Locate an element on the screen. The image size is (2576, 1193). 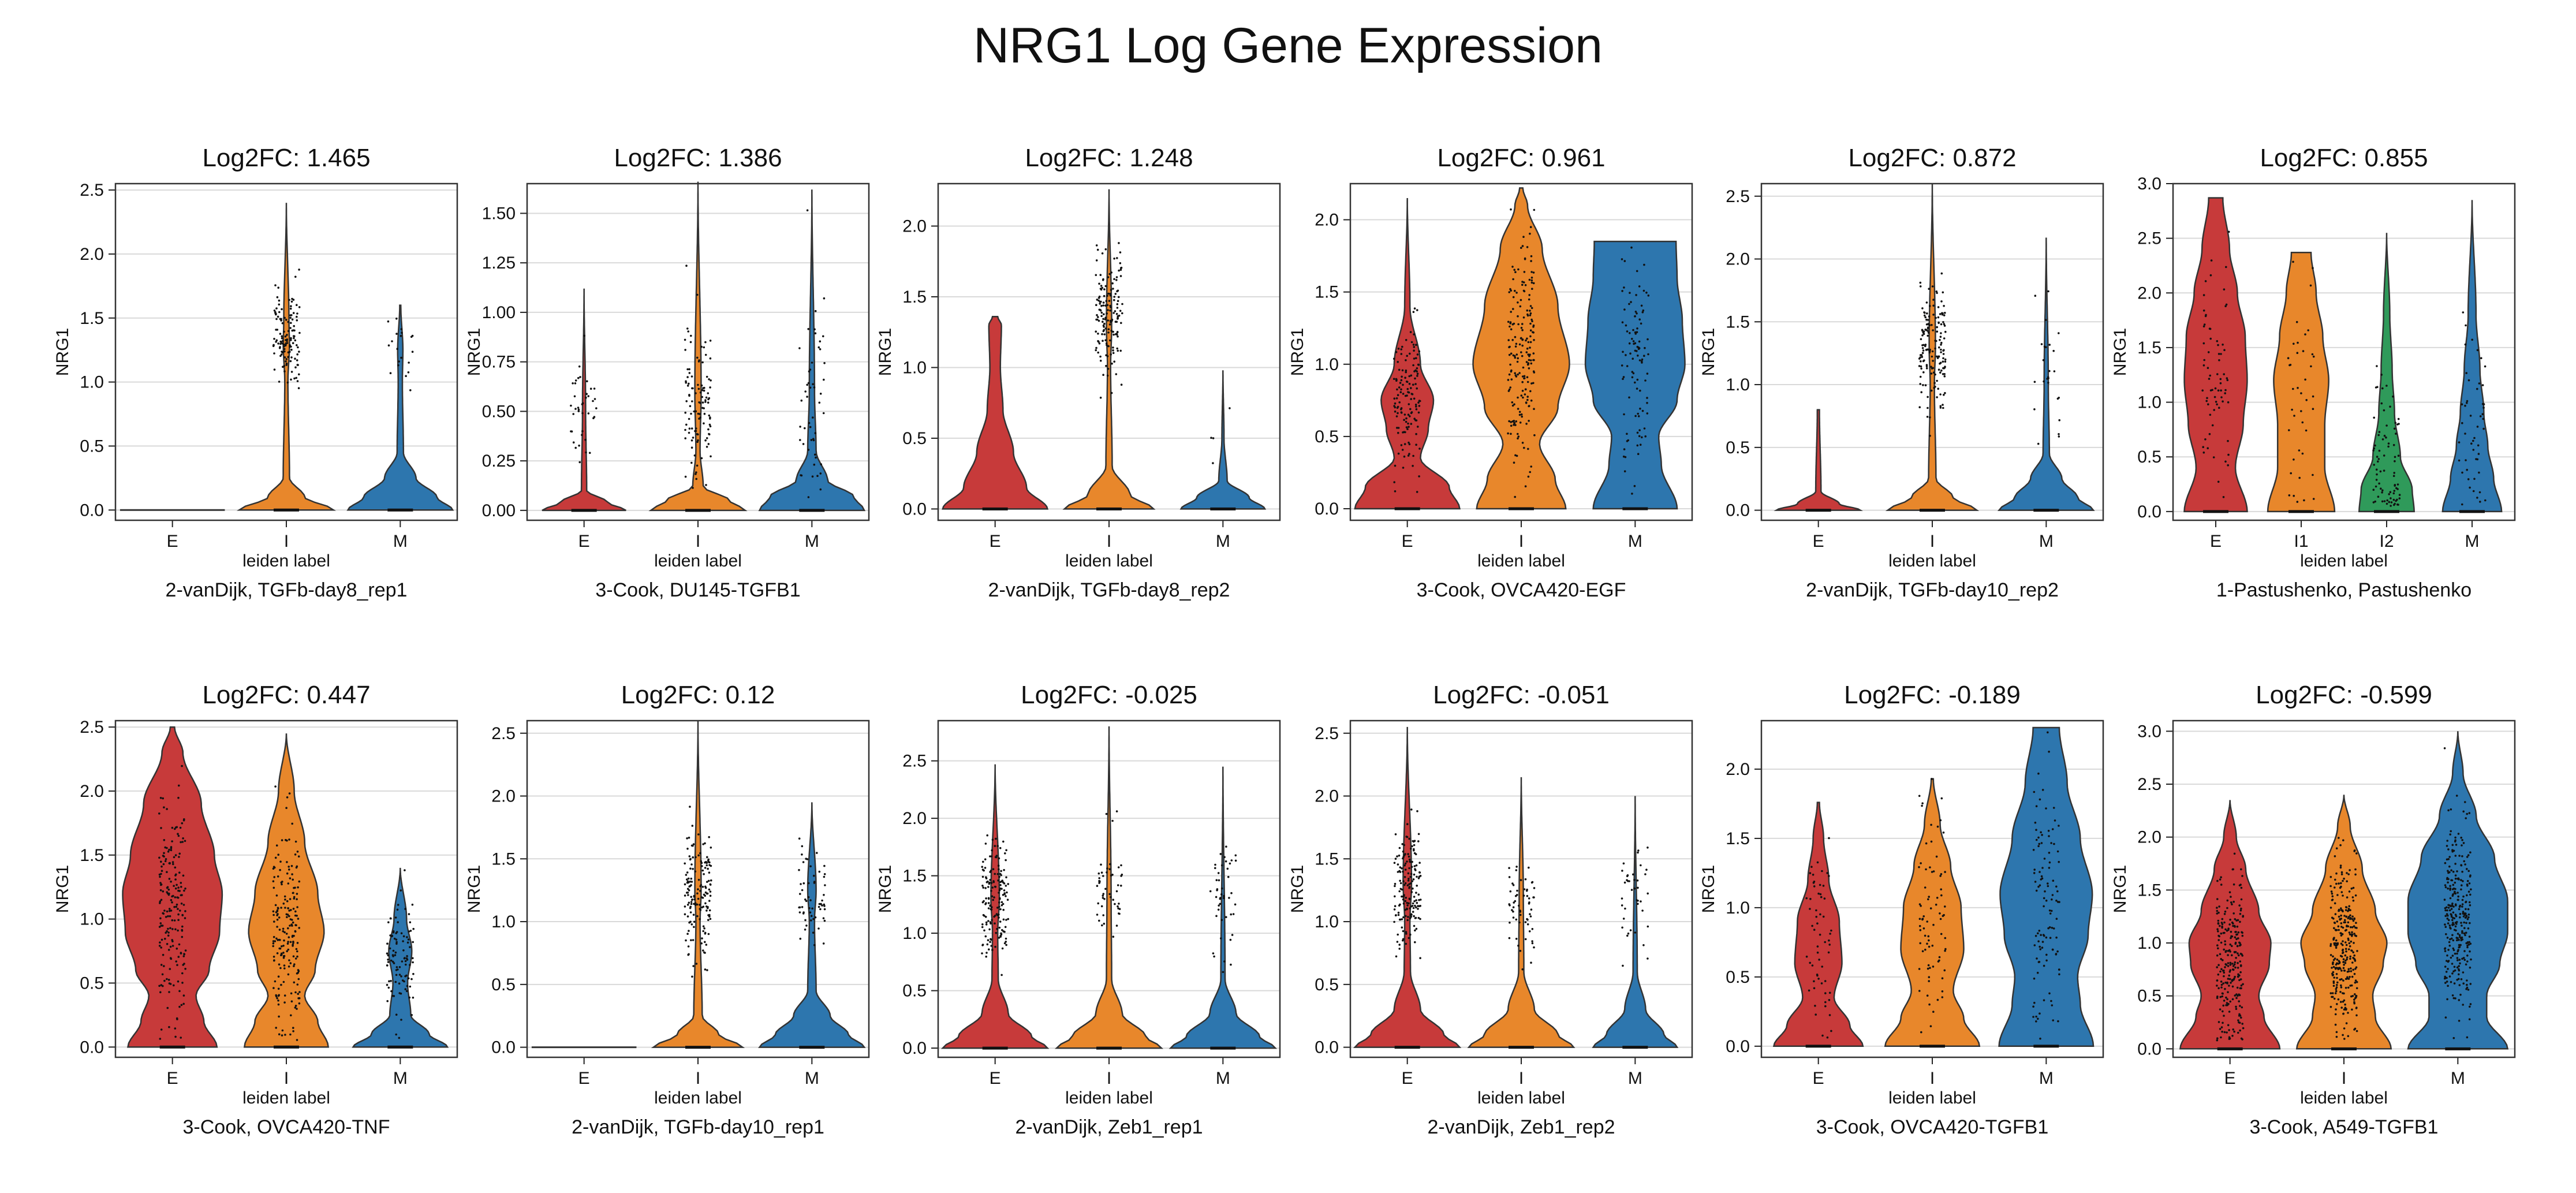
y-axis-label: NRG1 is located at coordinates (1708, 889).